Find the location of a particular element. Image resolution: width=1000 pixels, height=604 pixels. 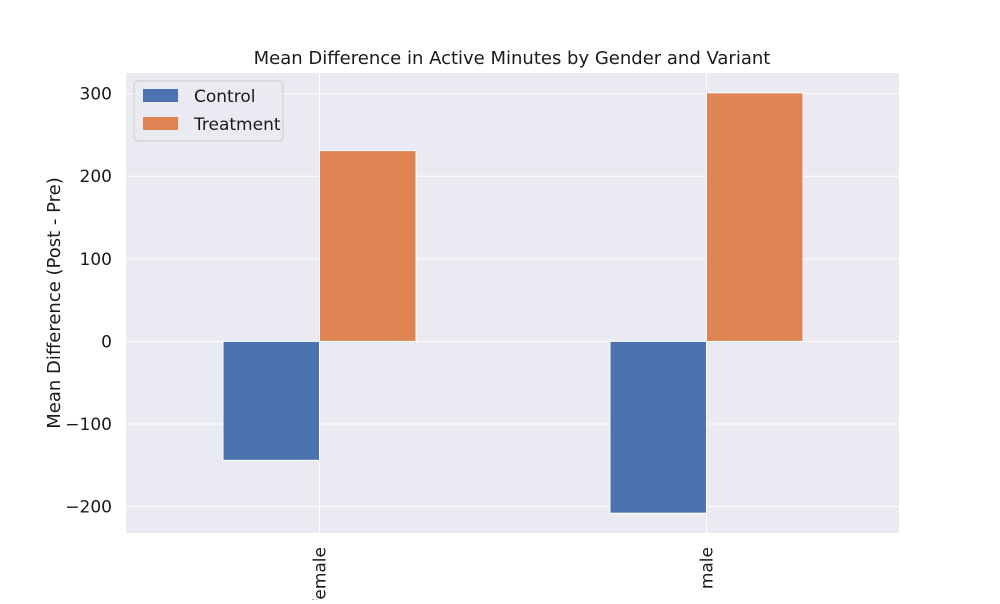

y-tick-label: 300 is located at coordinates (96, 95).